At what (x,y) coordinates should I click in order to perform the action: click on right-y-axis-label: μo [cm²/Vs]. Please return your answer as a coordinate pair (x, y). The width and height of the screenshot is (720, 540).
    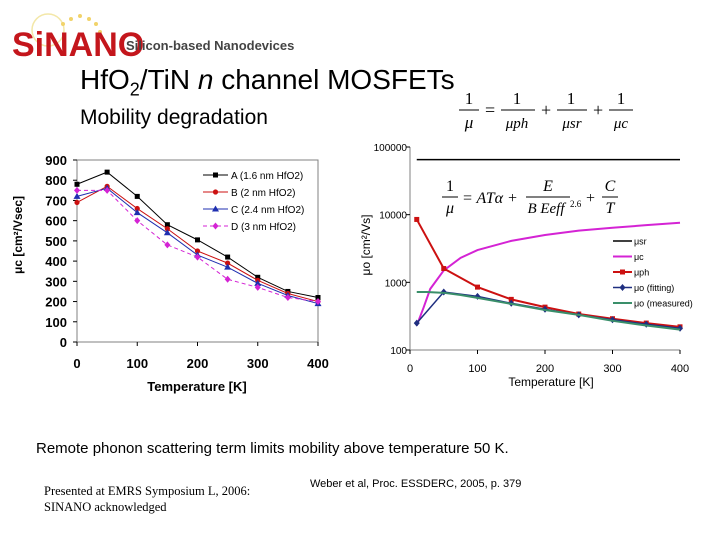
    Looking at the image, I should click on (366, 245).